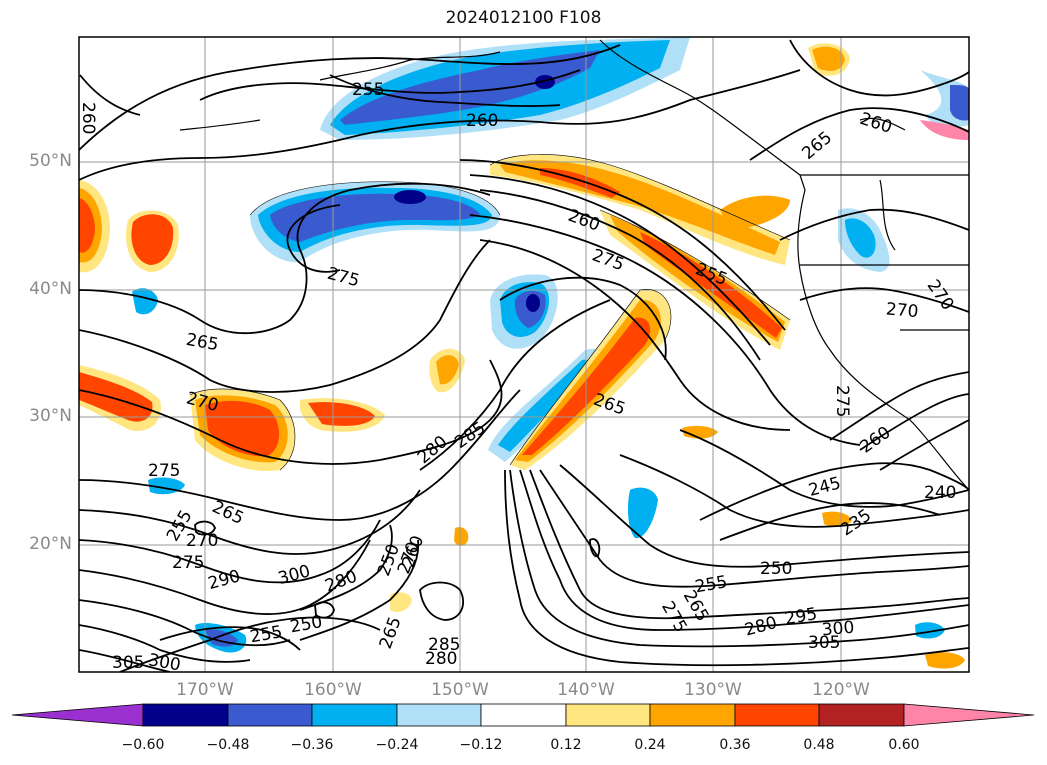  Describe the element at coordinates (460, 690) in the screenshot. I see `lon-label: 150°W` at that location.